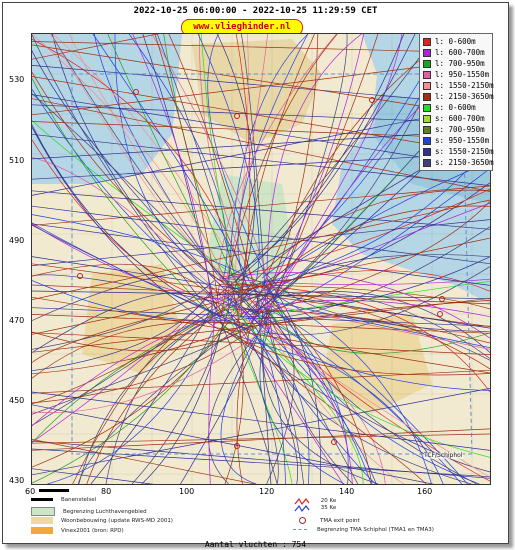 The height and width of the screenshot is (550, 515). I want to click on key-tma-boundary: Begrenzing TMA Schiphol (TMA1 en TMA3), so click(363, 530).